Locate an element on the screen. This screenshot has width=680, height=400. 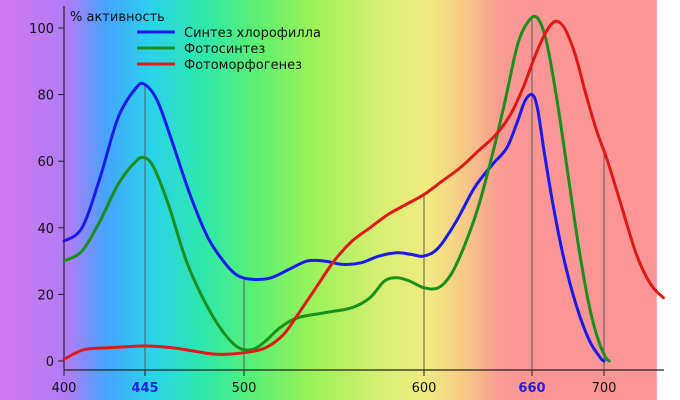
x-tick-label-700: 700 is located at coordinates (604, 388).